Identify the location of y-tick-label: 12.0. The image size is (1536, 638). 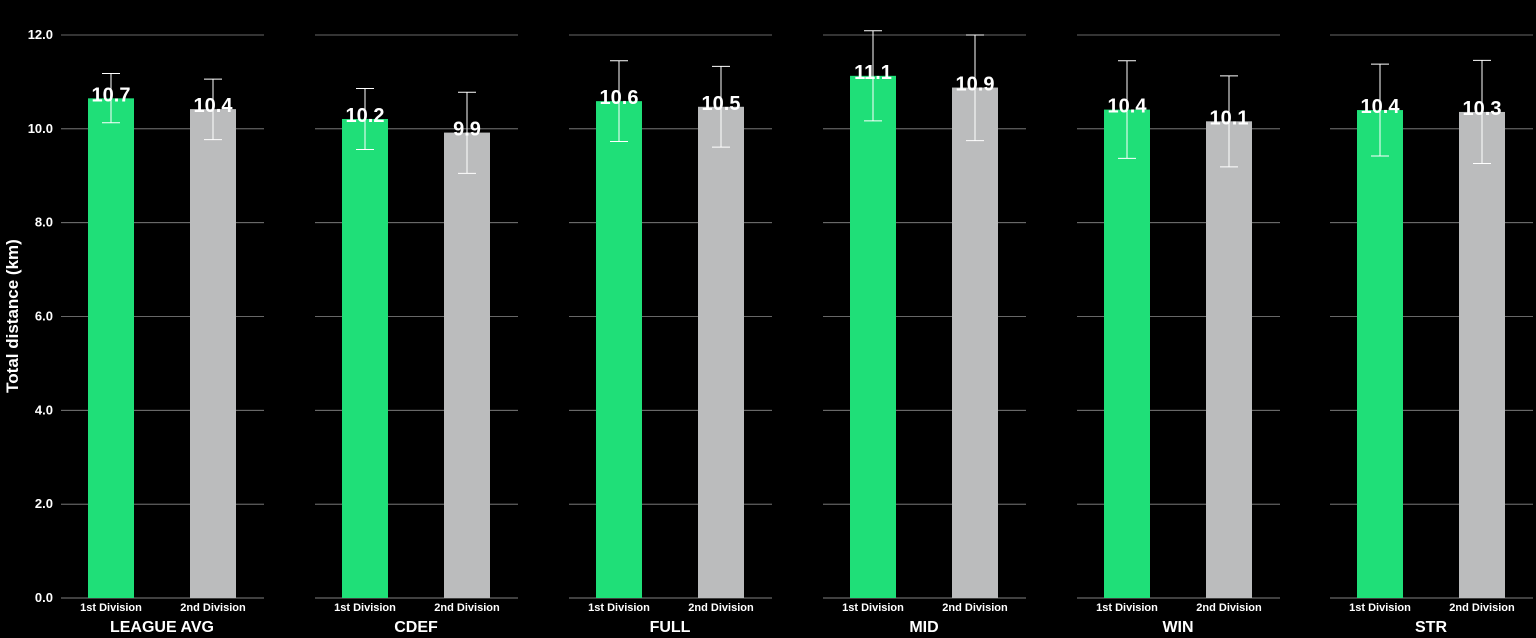
(40, 34).